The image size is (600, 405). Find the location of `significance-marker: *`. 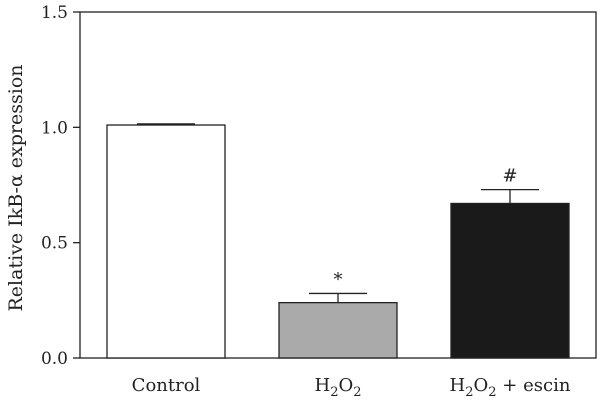

significance-marker: * is located at coordinates (338, 279).